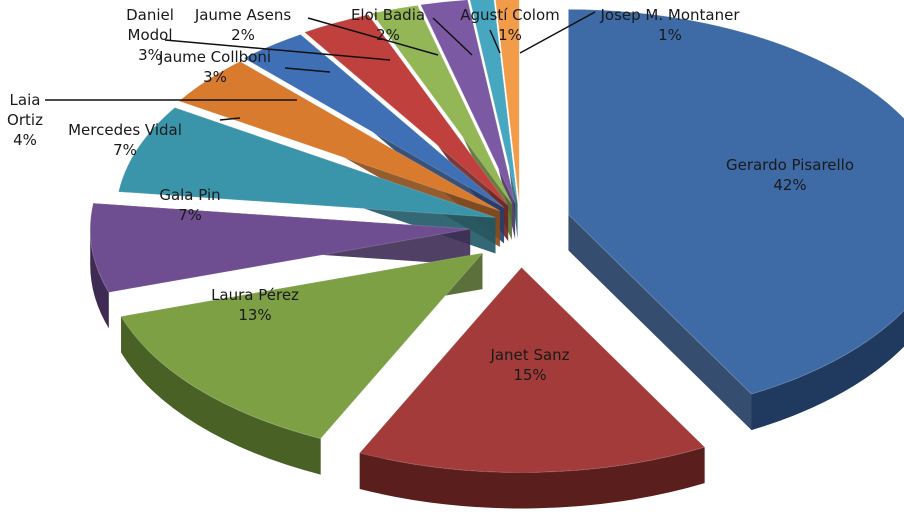 This screenshot has width=904, height=512. Describe the element at coordinates (243, 25) in the screenshot. I see `data-label-jaume-asens: Jaume Asens 2%` at that location.